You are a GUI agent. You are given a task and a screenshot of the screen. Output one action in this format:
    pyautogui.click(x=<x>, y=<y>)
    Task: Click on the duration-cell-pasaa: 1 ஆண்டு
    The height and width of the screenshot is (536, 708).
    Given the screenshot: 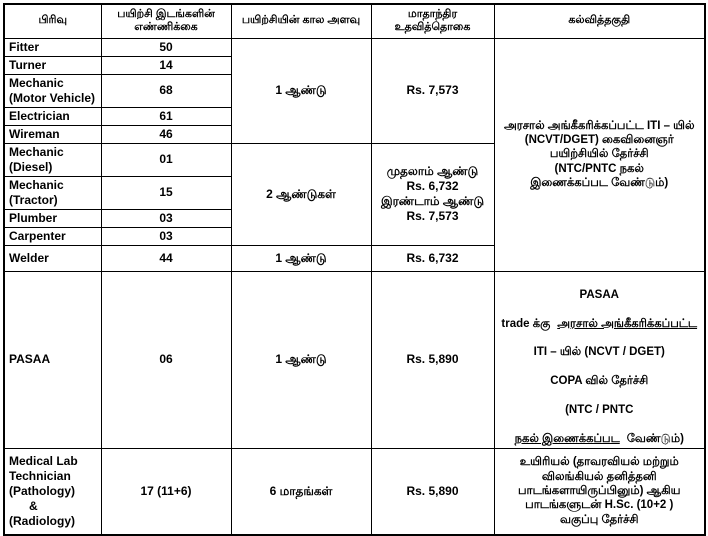 What is the action you would take?
    pyautogui.click(x=301, y=359)
    